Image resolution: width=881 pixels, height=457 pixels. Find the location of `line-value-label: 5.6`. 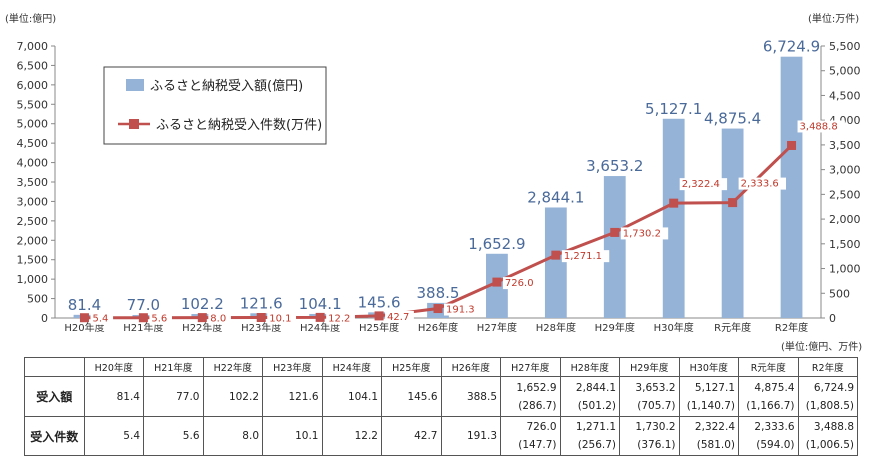

line-value-label: 5.6 is located at coordinates (159, 319).